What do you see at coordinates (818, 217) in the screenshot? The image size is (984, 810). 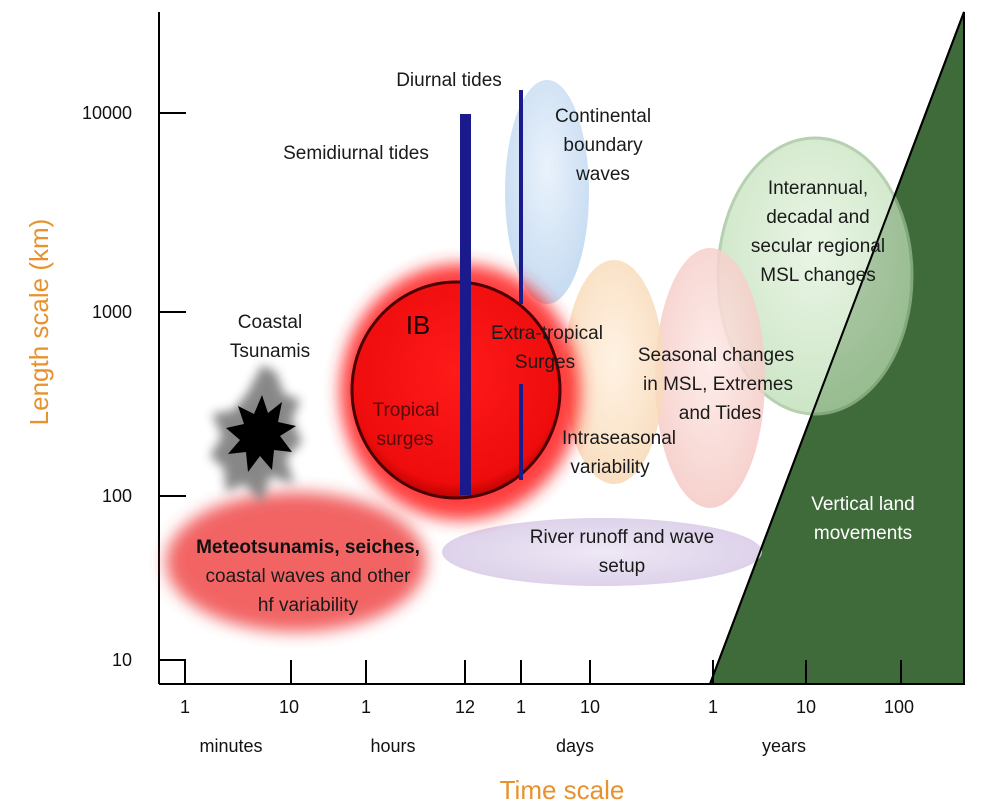 I see `interannual-label-2: decadal and` at bounding box center [818, 217].